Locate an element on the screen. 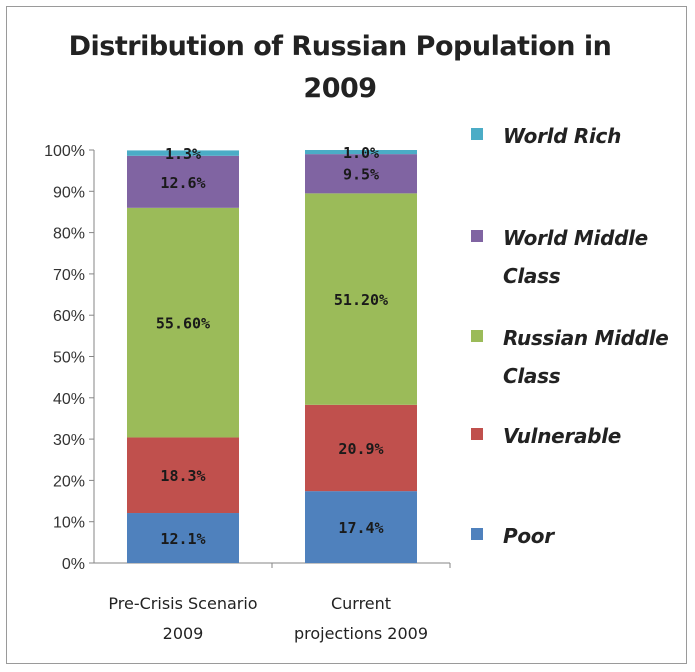  x-tick-label: projections 2009 is located at coordinates (361, 633).